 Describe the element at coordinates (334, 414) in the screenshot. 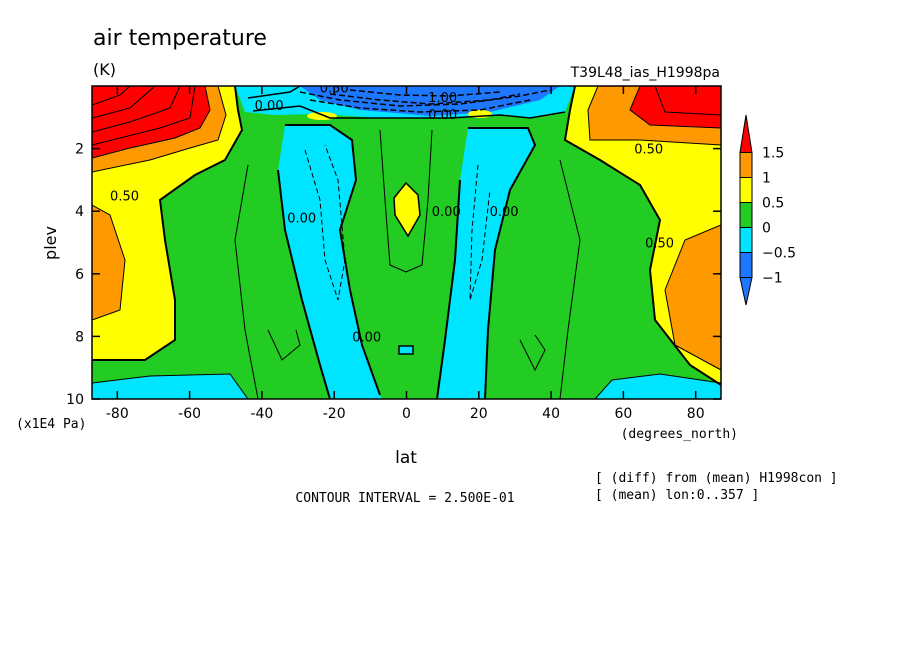

I see `x-tick-label: -20` at that location.